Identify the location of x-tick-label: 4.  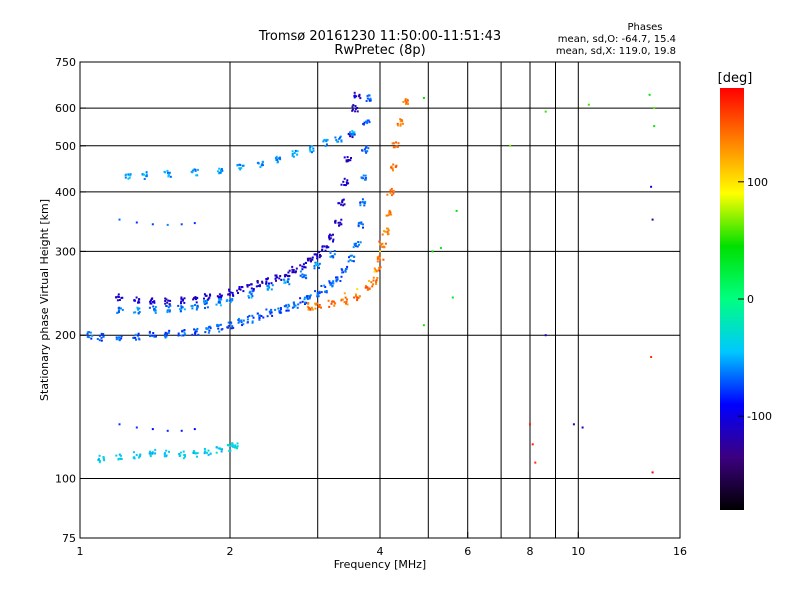
(380, 551).